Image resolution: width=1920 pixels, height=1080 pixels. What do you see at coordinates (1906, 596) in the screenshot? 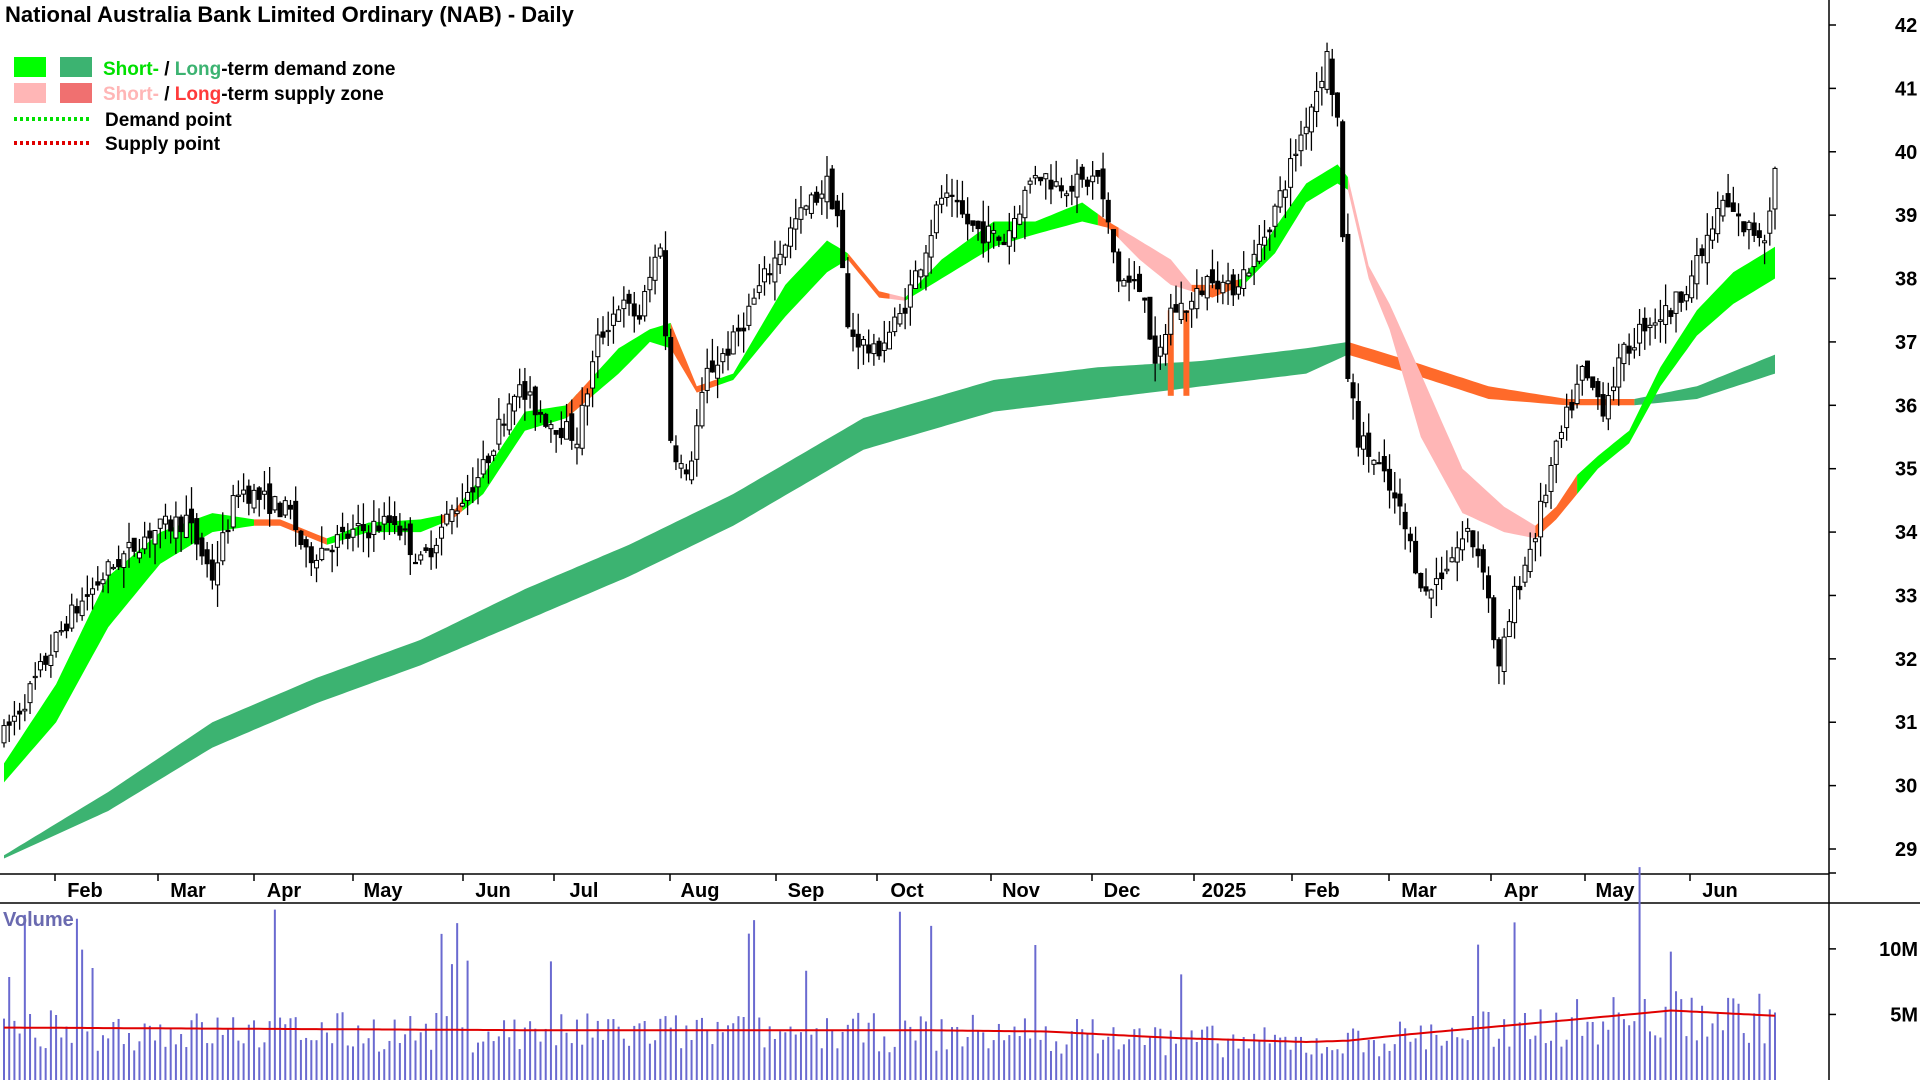
I see `y-tick-label: 33` at bounding box center [1906, 596].